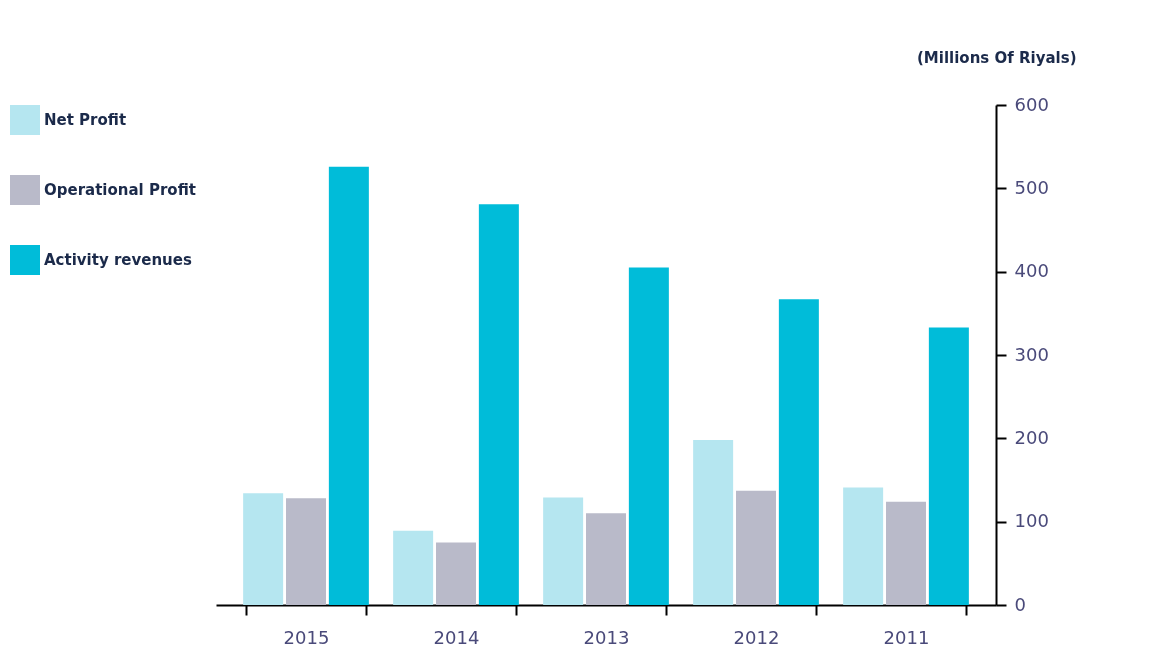  What do you see at coordinates (1031, 187) in the screenshot?
I see `y-tick-label: 500` at bounding box center [1031, 187].